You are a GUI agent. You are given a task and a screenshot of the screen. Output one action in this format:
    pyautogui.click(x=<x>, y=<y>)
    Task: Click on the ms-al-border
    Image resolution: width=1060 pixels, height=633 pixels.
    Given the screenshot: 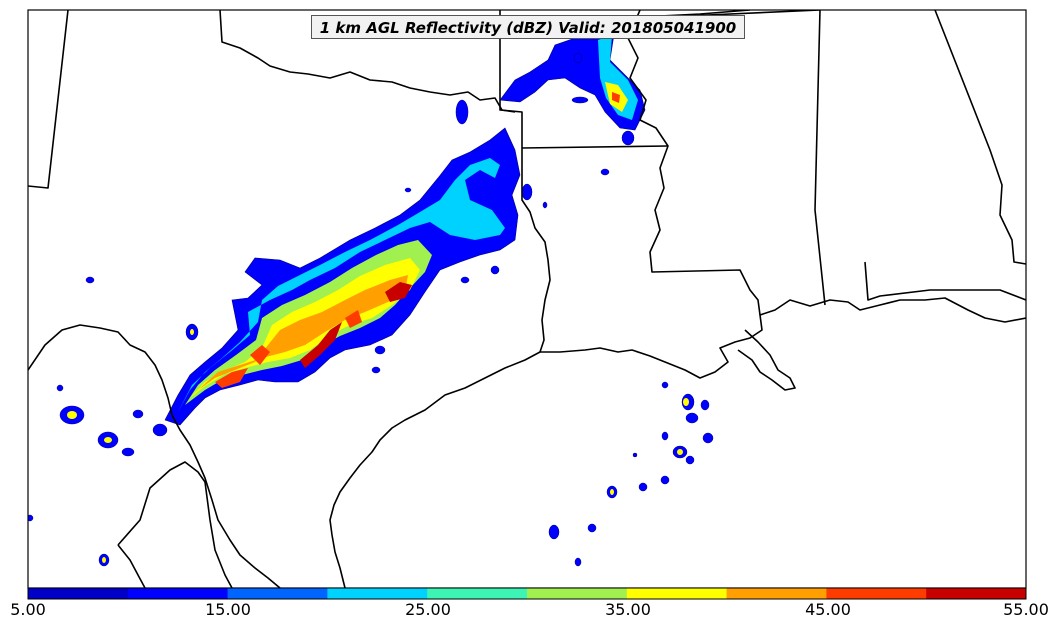 What is the action you would take?
    pyautogui.click(x=820, y=158)
    